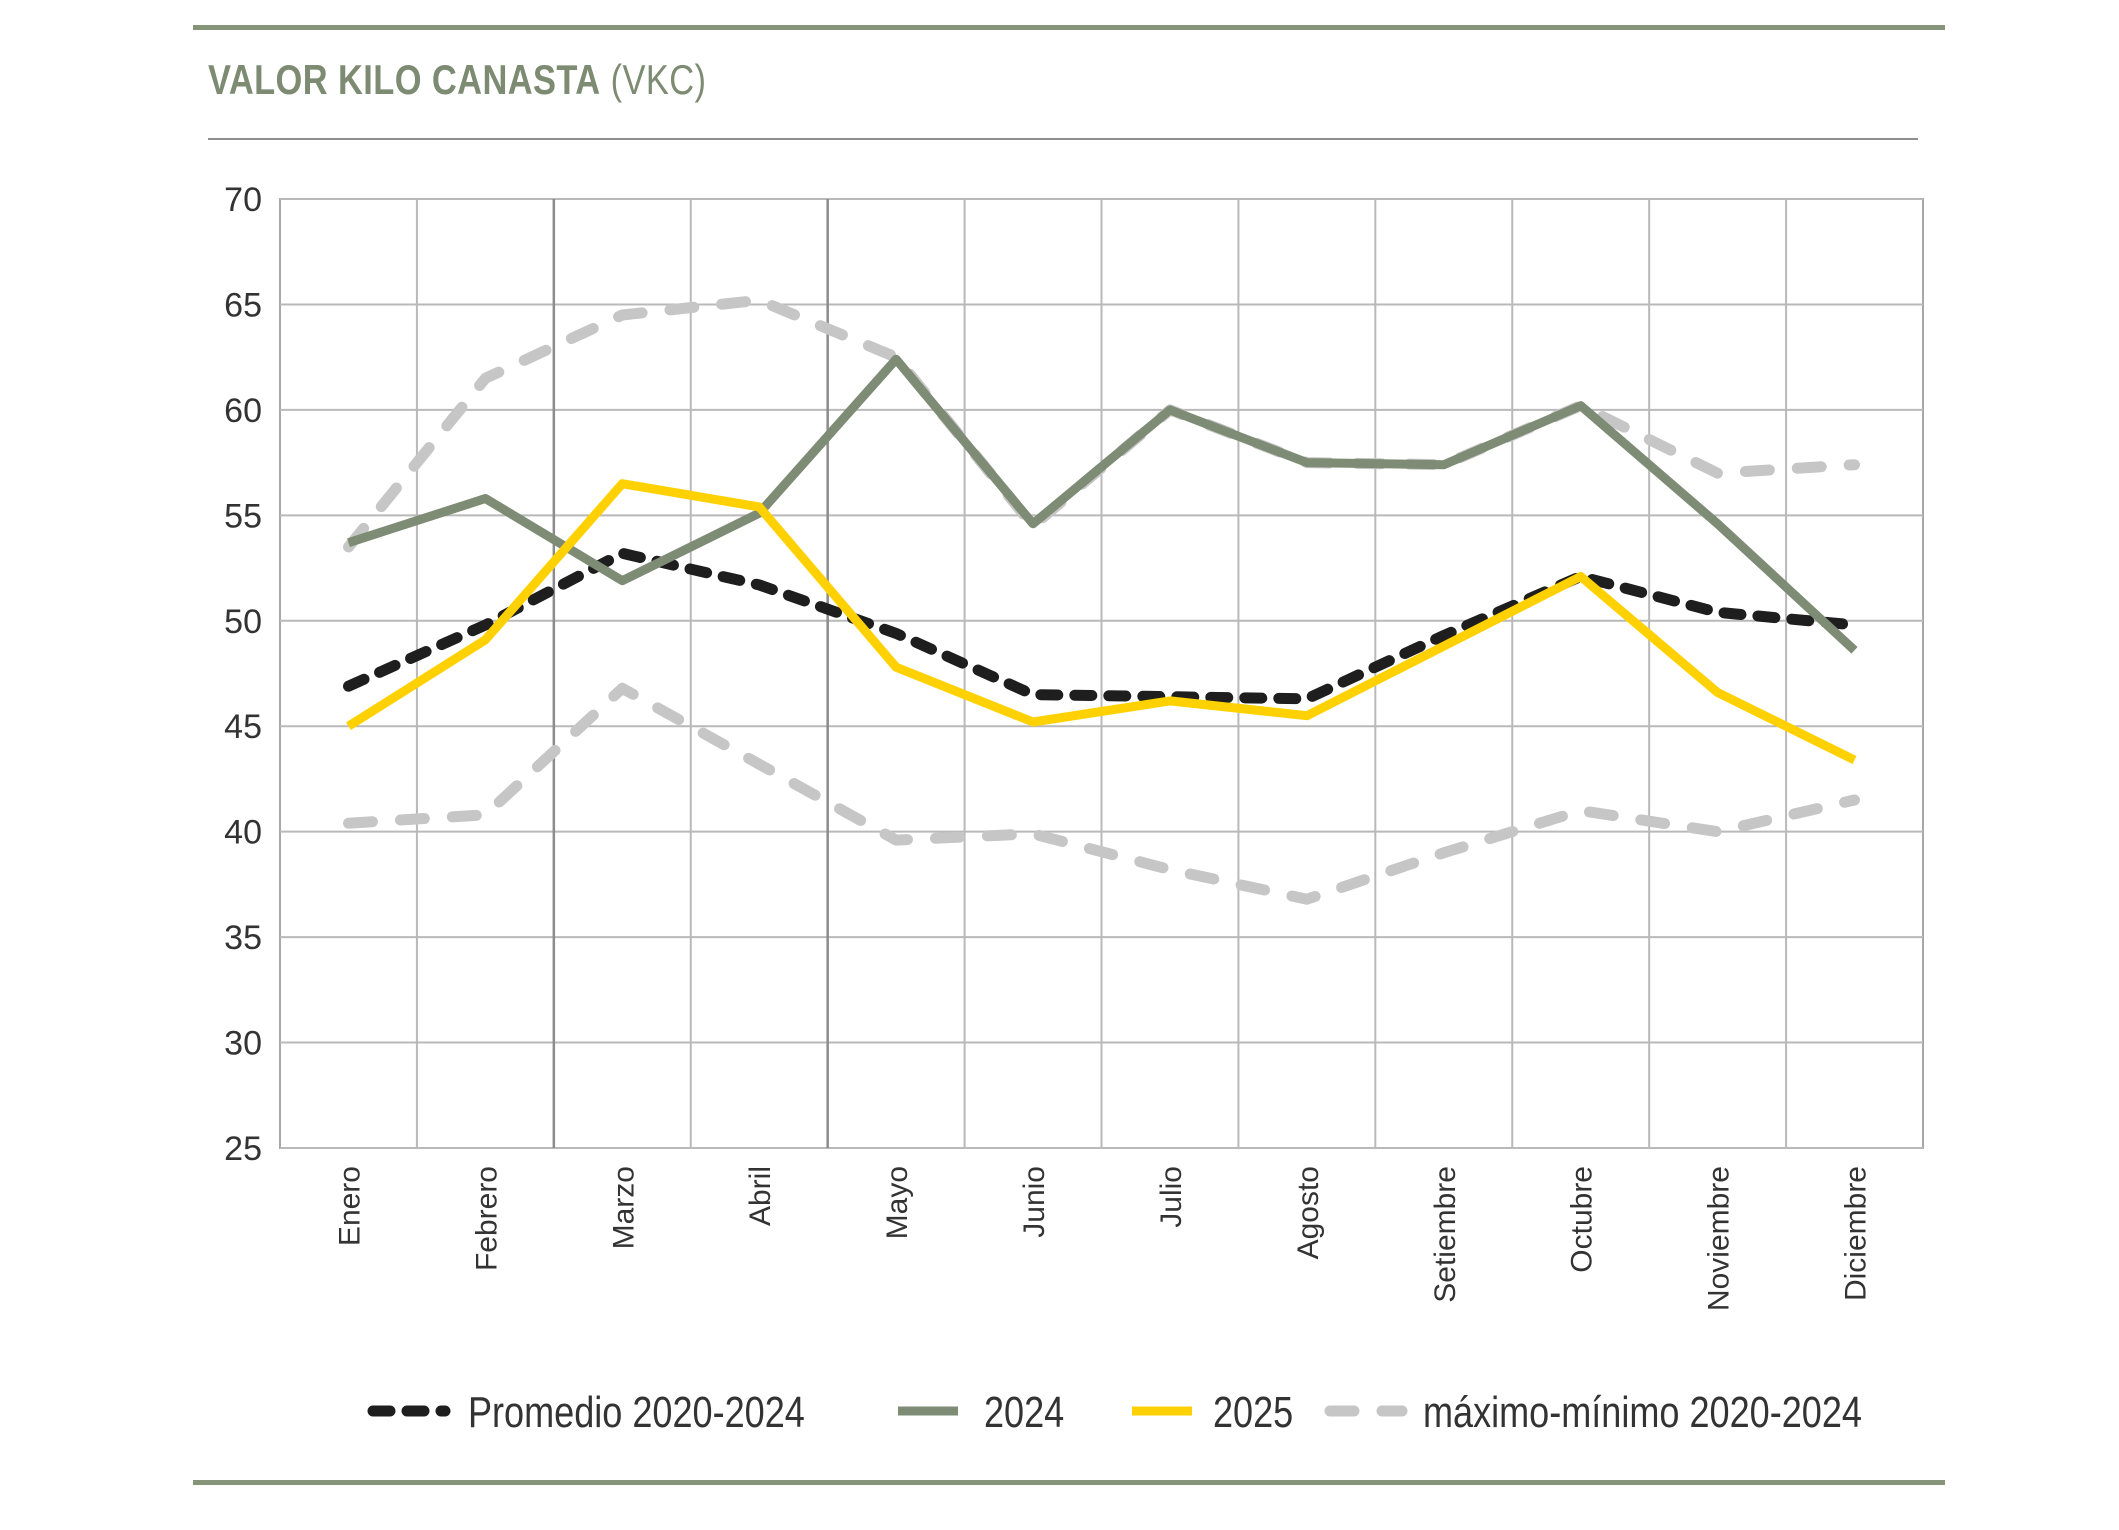 The height and width of the screenshot is (1530, 2119). Describe the element at coordinates (486, 1218) in the screenshot. I see `x-tick-label: Febrero` at that location.